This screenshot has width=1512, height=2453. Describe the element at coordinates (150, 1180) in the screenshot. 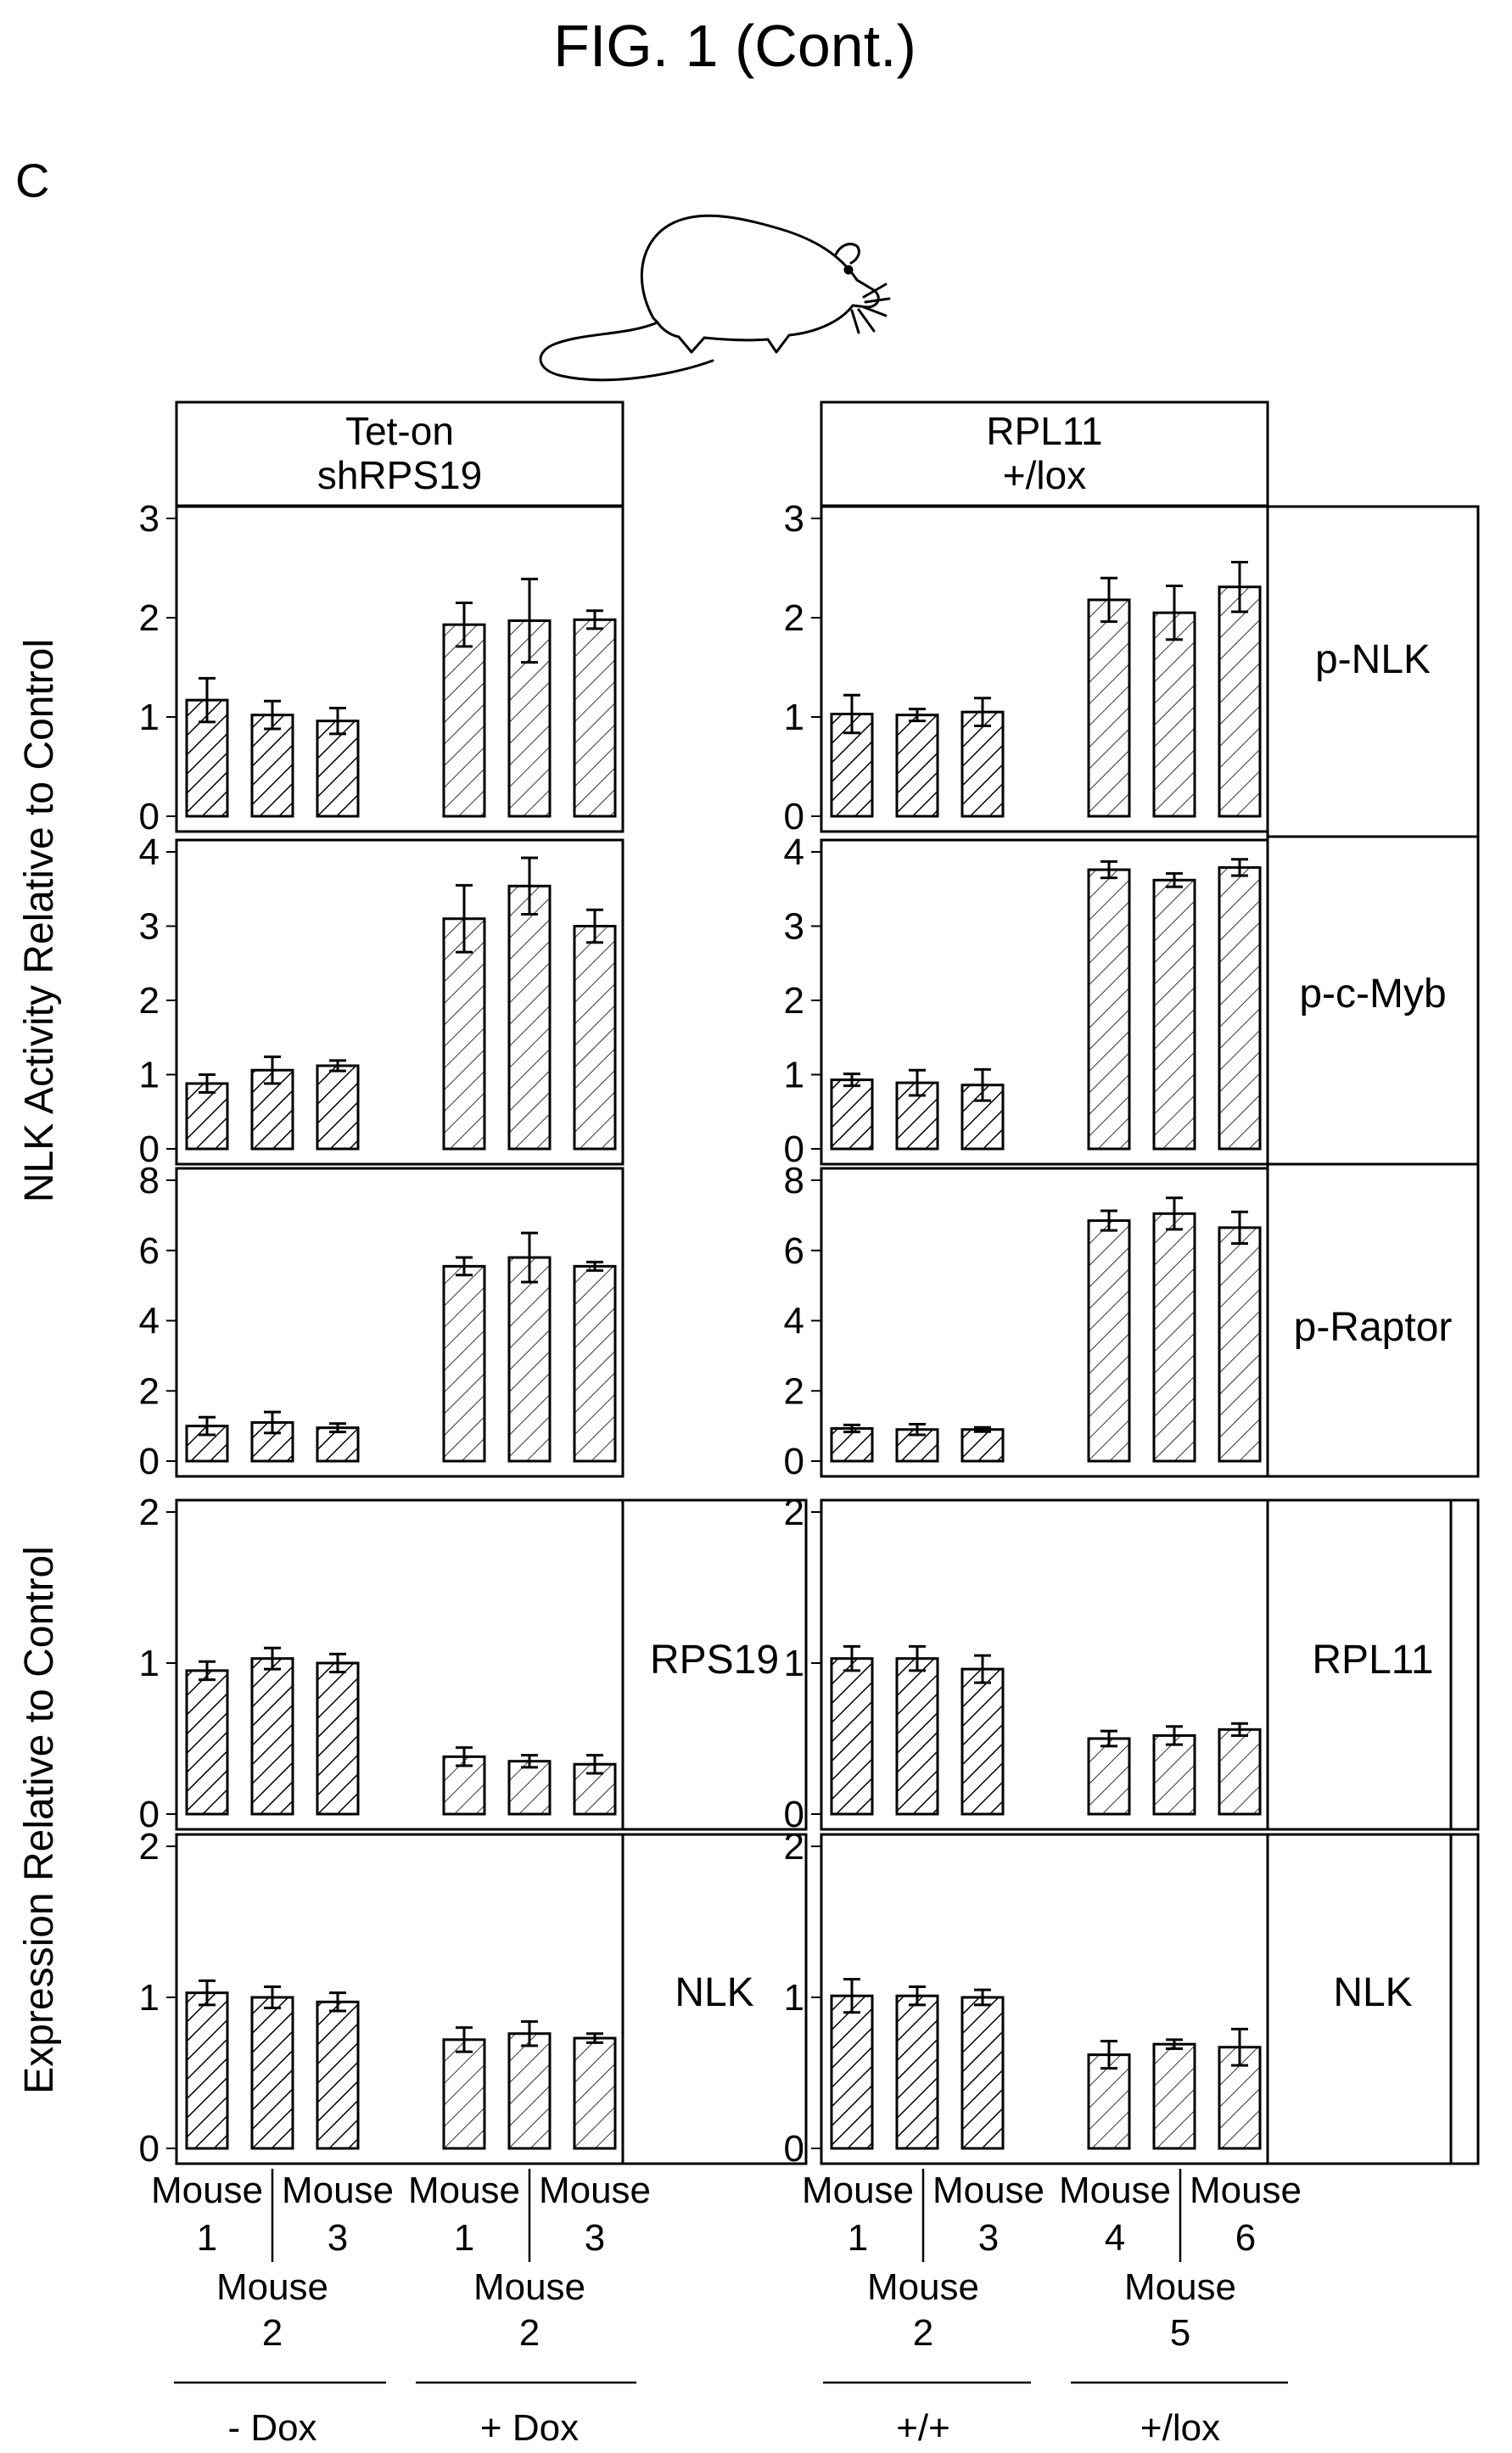

I see `y-tick-label: 8` at that location.